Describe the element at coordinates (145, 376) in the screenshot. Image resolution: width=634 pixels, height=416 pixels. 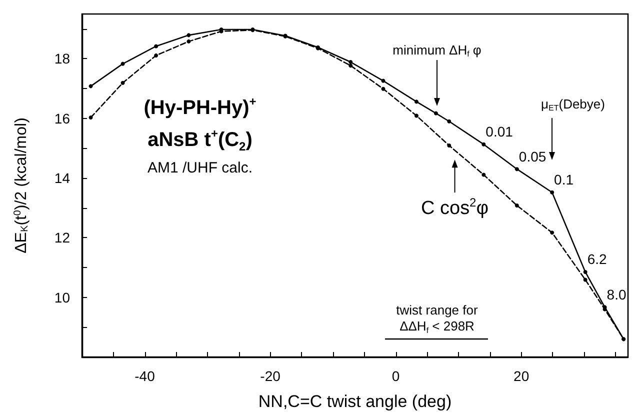
I see `x-tick-label: -40` at that location.